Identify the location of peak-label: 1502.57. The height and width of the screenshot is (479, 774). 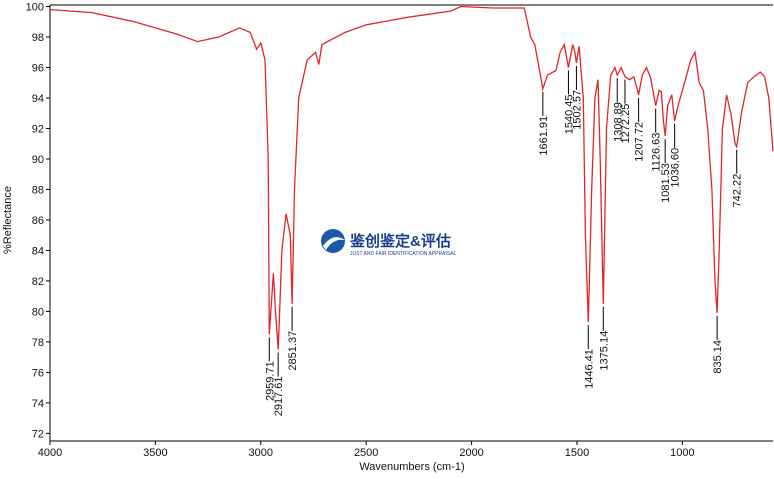
(577, 110).